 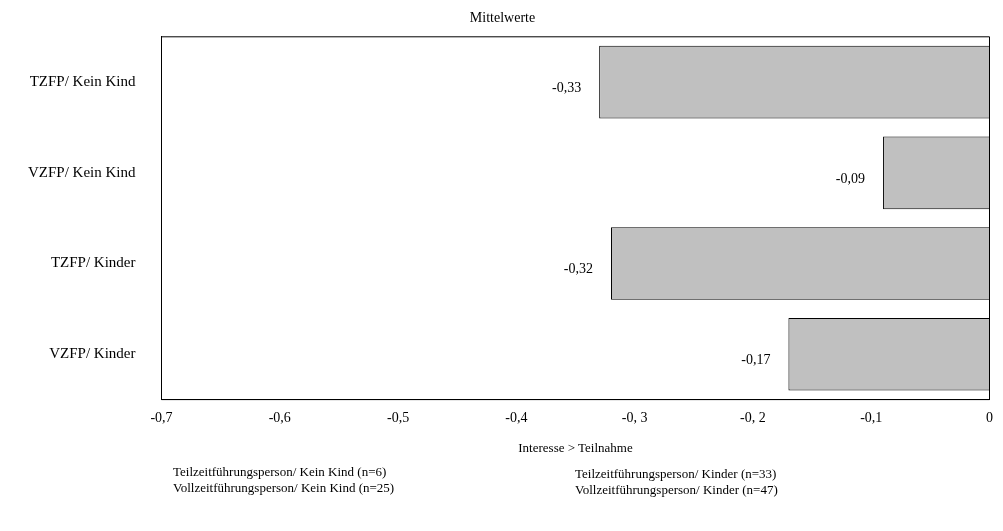 I want to click on x-tick-label: -0,4, so click(x=516, y=417).